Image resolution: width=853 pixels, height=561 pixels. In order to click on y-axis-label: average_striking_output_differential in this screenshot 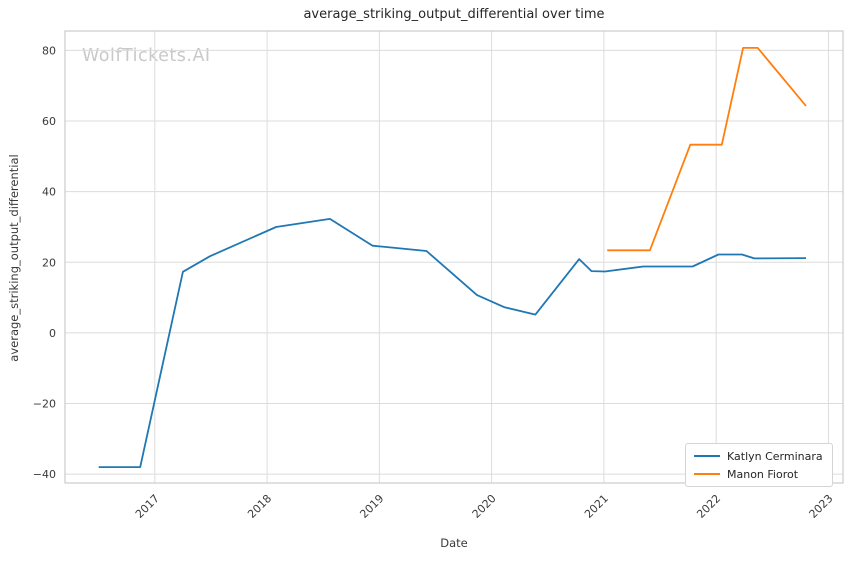, I will do `click(14, 258)`.